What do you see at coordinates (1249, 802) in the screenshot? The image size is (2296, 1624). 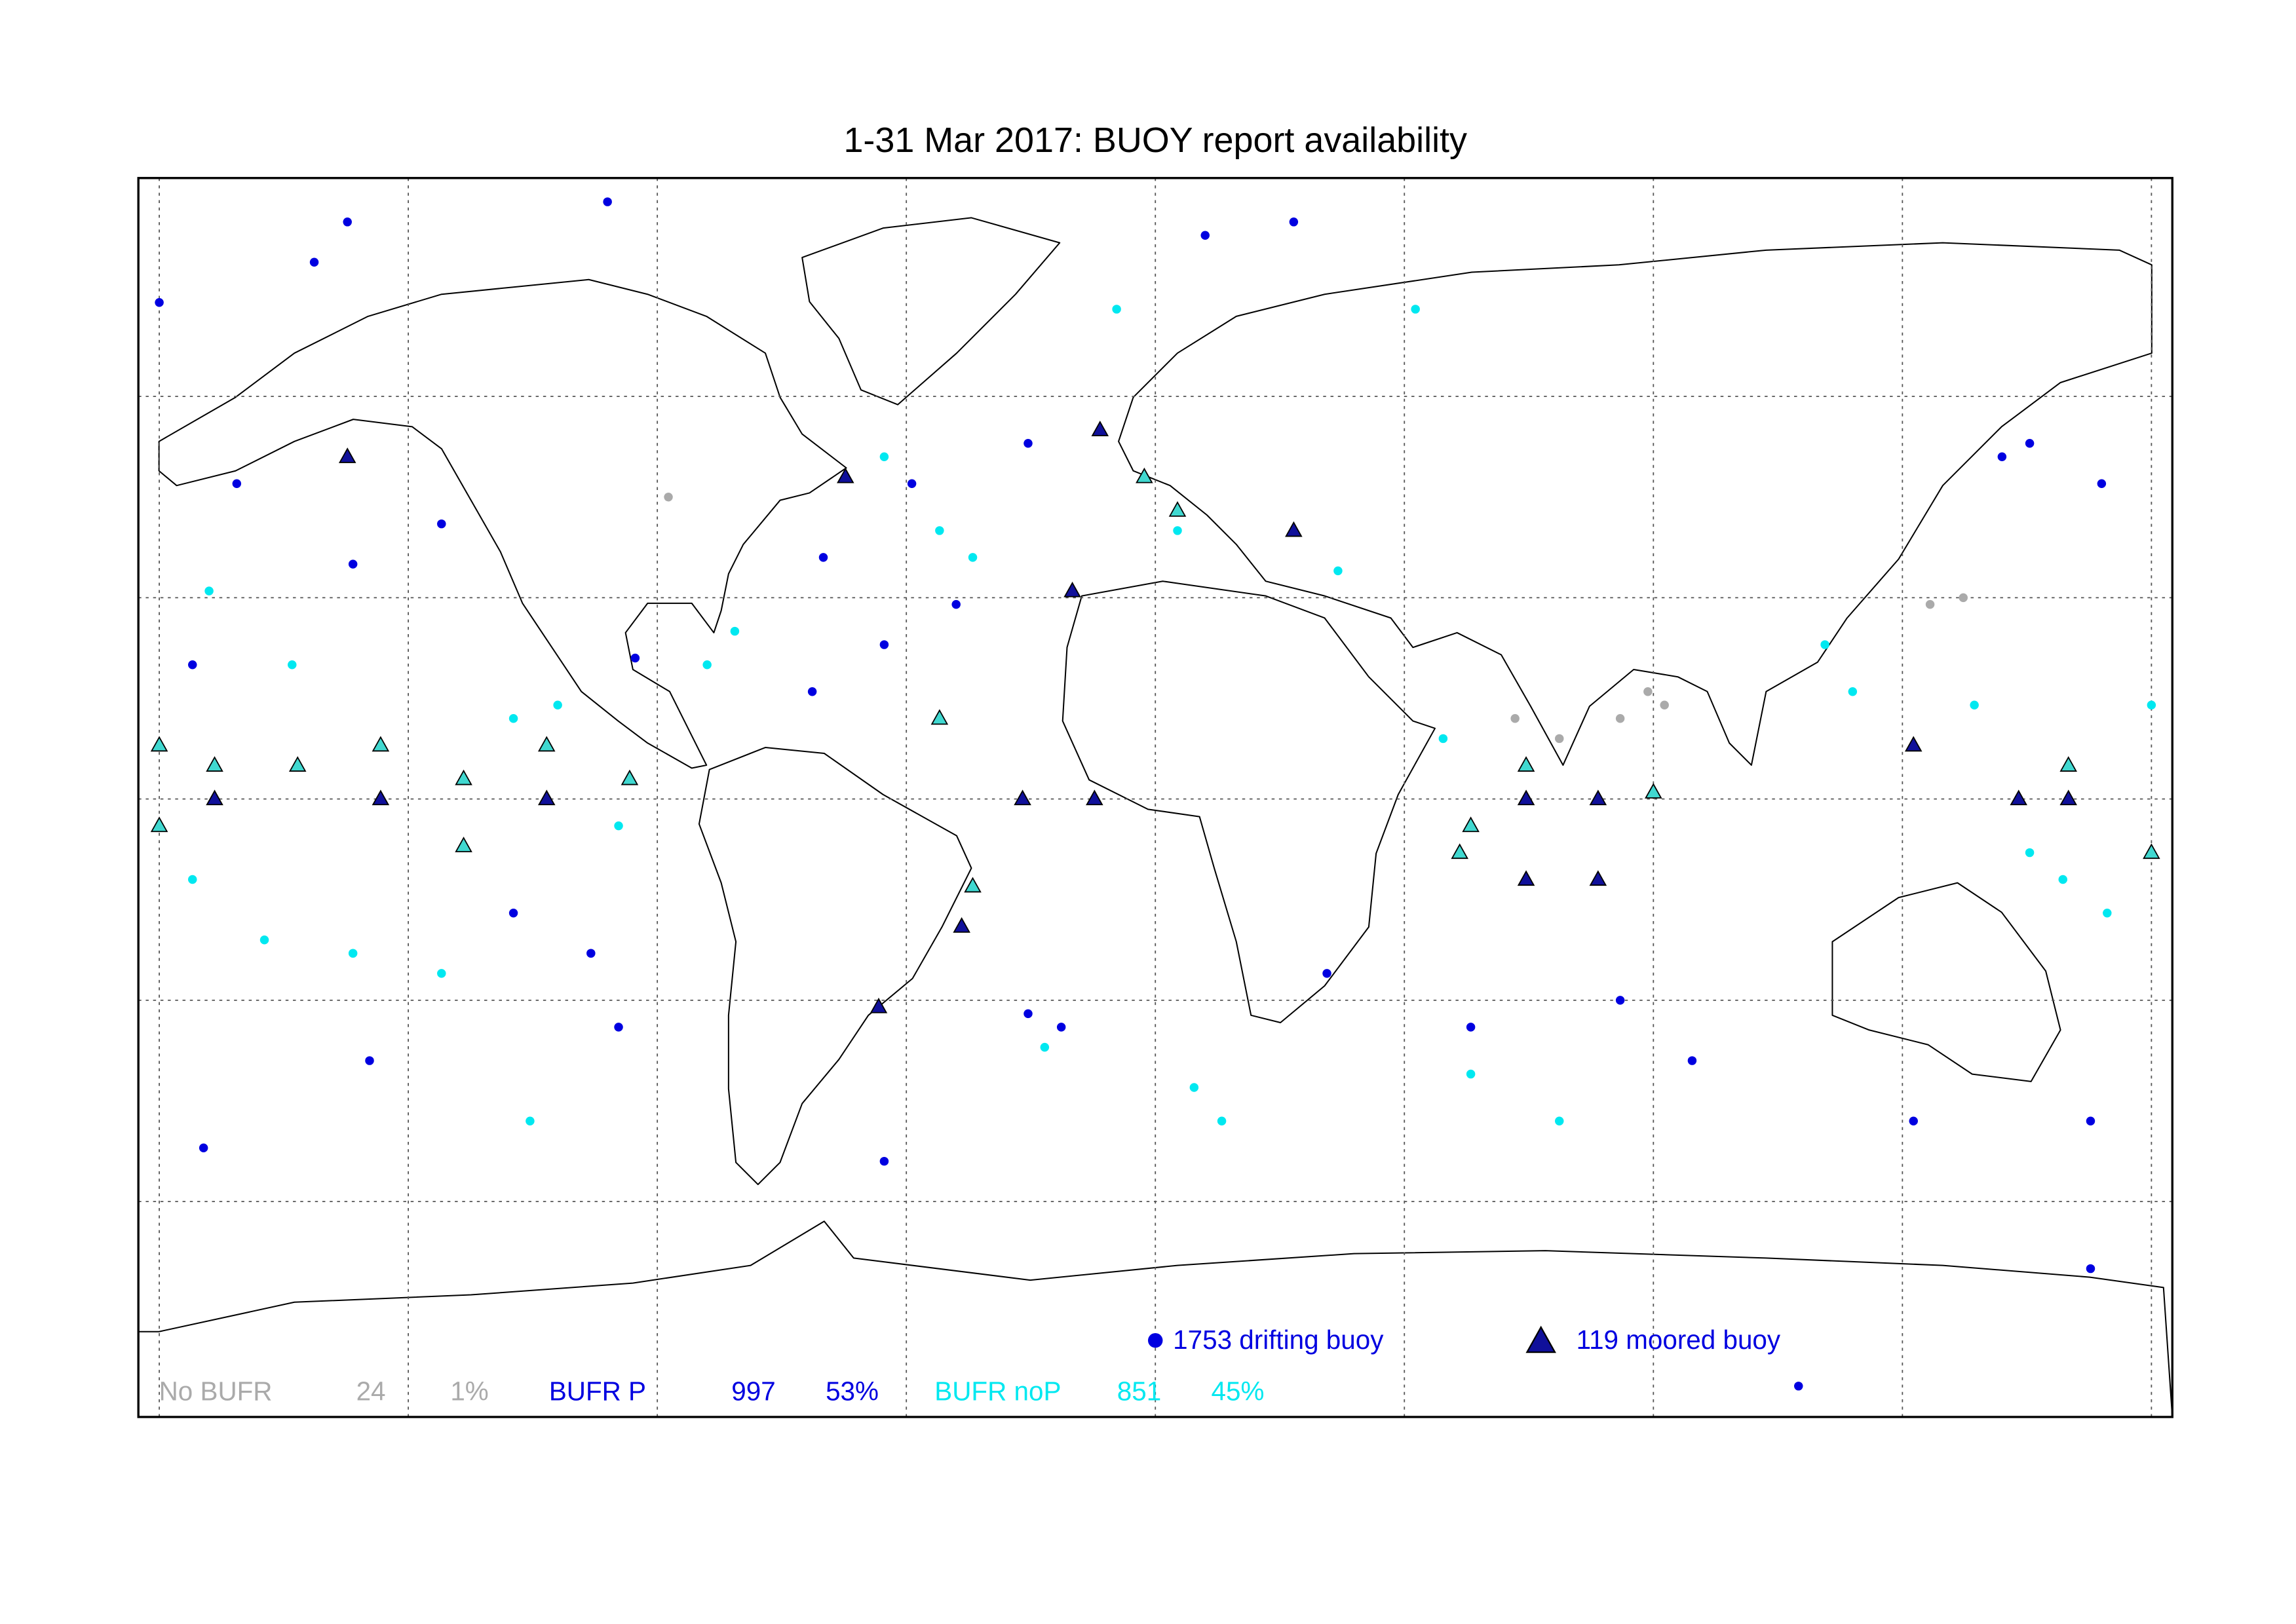 I see `africa` at bounding box center [1249, 802].